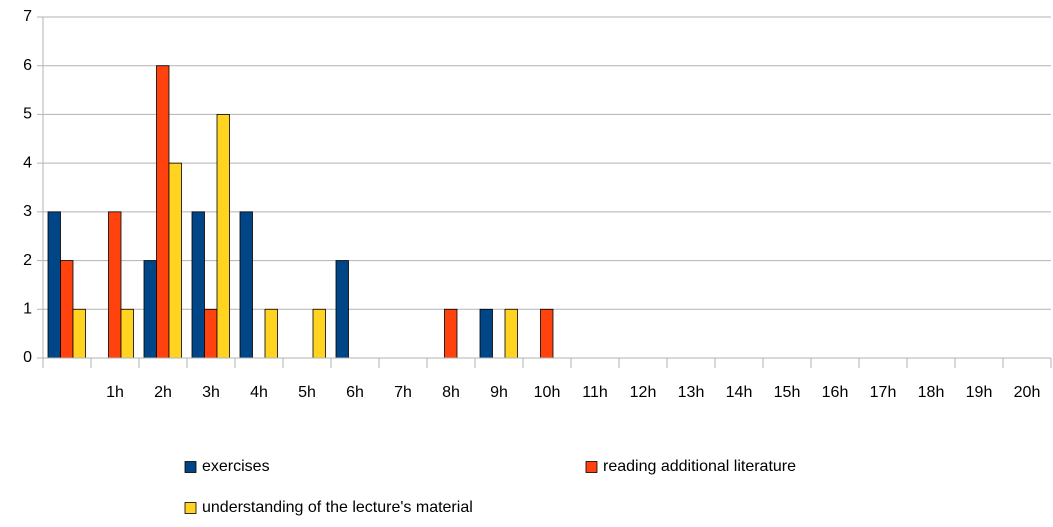 The width and height of the screenshot is (1053, 527). Describe the element at coordinates (259, 392) in the screenshot. I see `x-tick-label: 4h` at that location.